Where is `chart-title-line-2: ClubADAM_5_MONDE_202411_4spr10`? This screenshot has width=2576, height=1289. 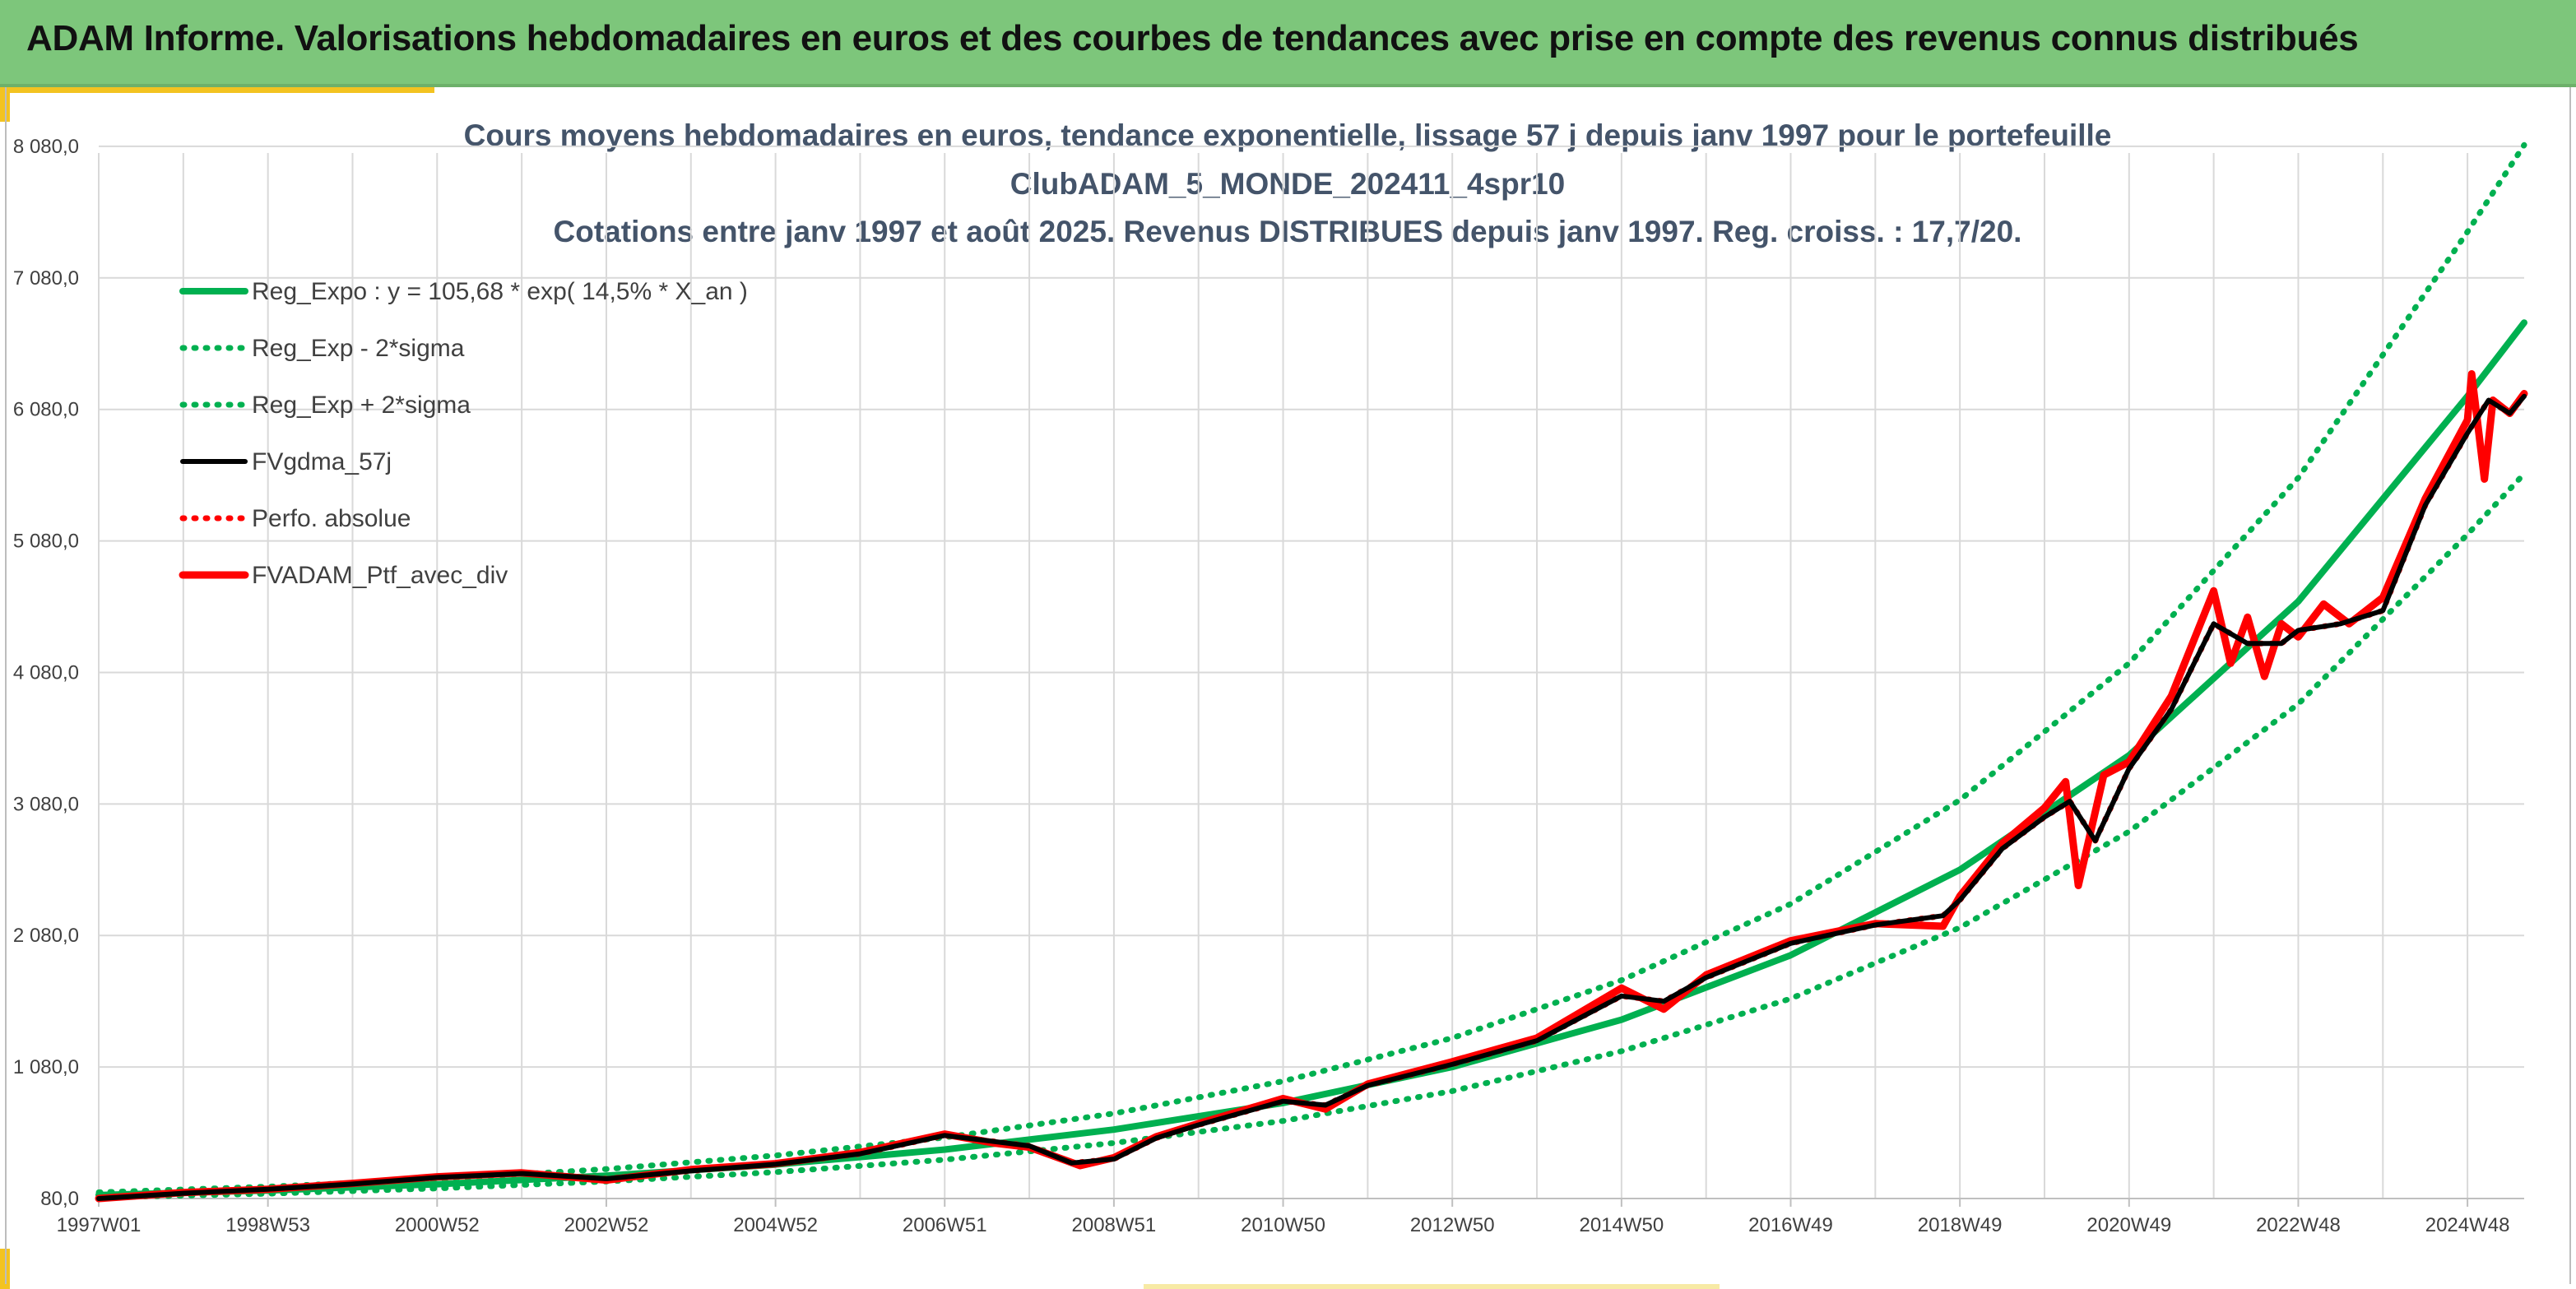 chart-title-line-2: ClubADAM_5_MONDE_202411_4spr10 is located at coordinates (1288, 184).